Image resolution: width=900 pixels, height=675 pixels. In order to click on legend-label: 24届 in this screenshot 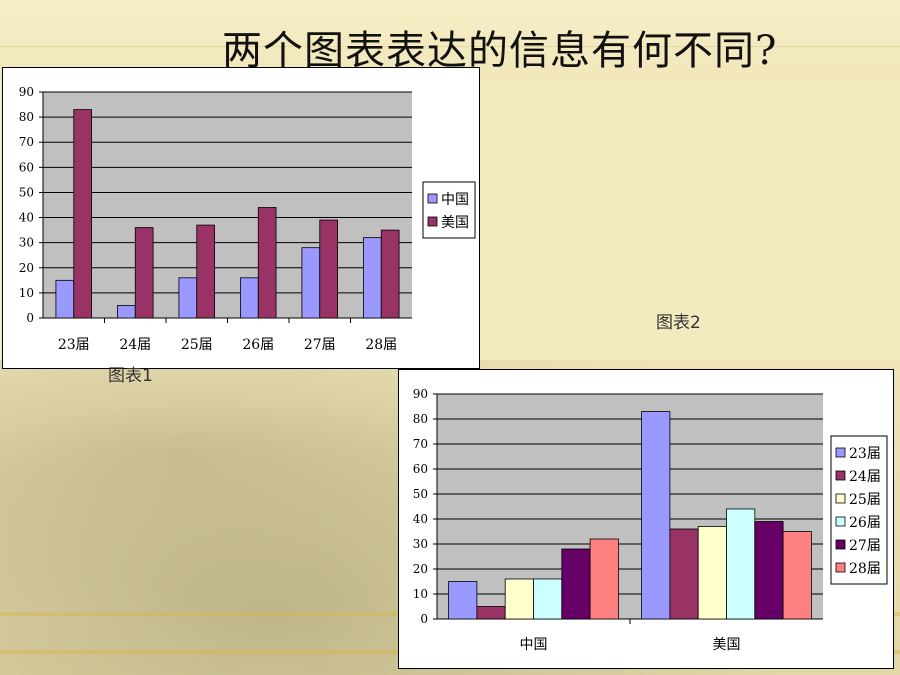, I will do `click(865, 477)`.